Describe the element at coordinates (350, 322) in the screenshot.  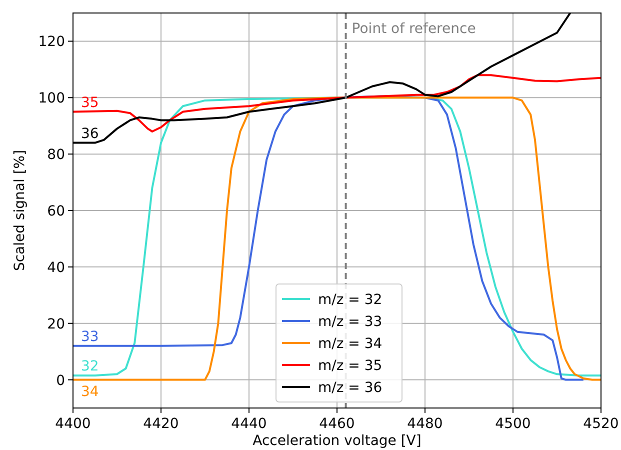
I see `legend-label: m/z = 33` at that location.